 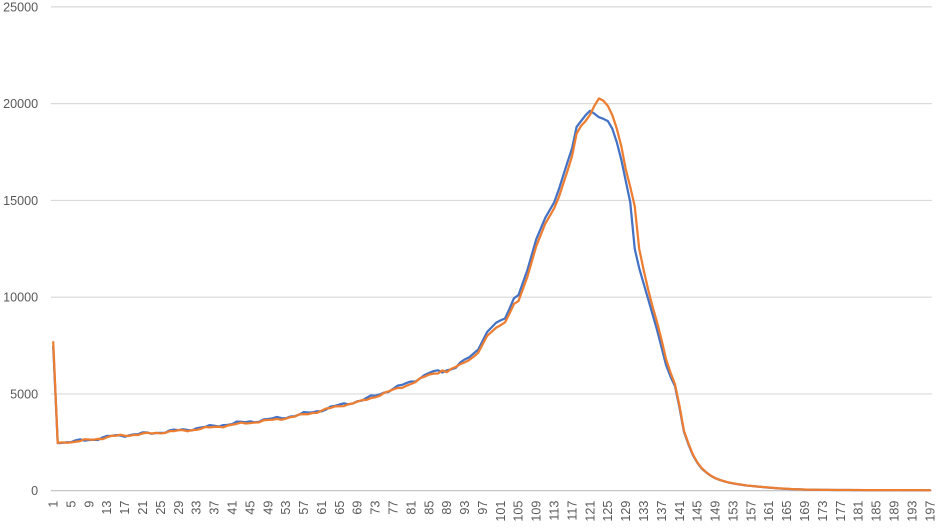 What do you see at coordinates (250, 508) in the screenshot?
I see `svg-text: 45` at bounding box center [250, 508].